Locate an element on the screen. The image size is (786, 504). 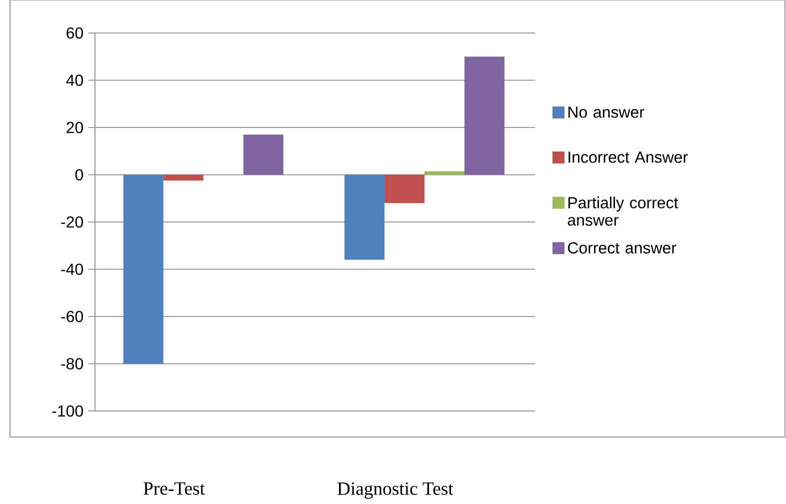
legend-label: No answer is located at coordinates (606, 112).